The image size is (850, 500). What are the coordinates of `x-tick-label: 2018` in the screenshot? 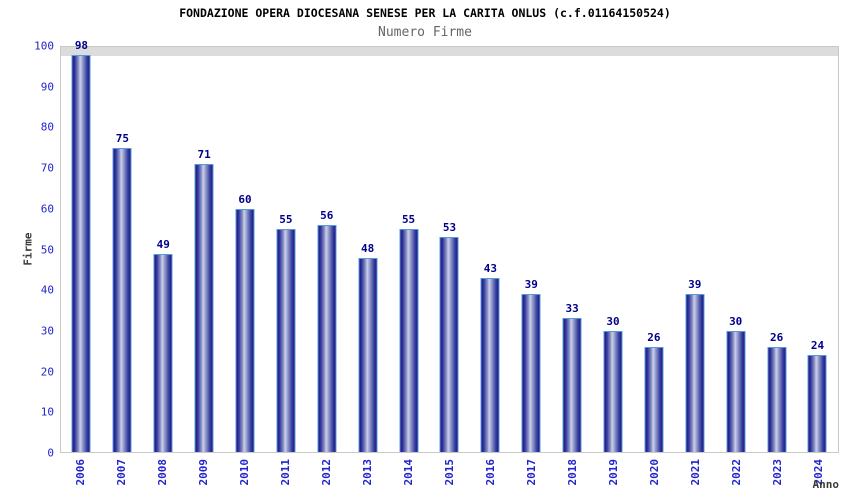 It's located at (572, 472).